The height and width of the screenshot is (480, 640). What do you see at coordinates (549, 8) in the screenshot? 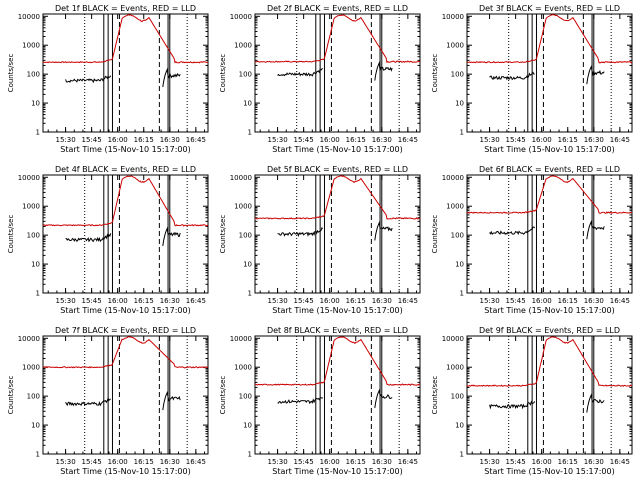
I see `panel-title: Det 3f BLACK = Events, RED = LLD` at bounding box center [549, 8].